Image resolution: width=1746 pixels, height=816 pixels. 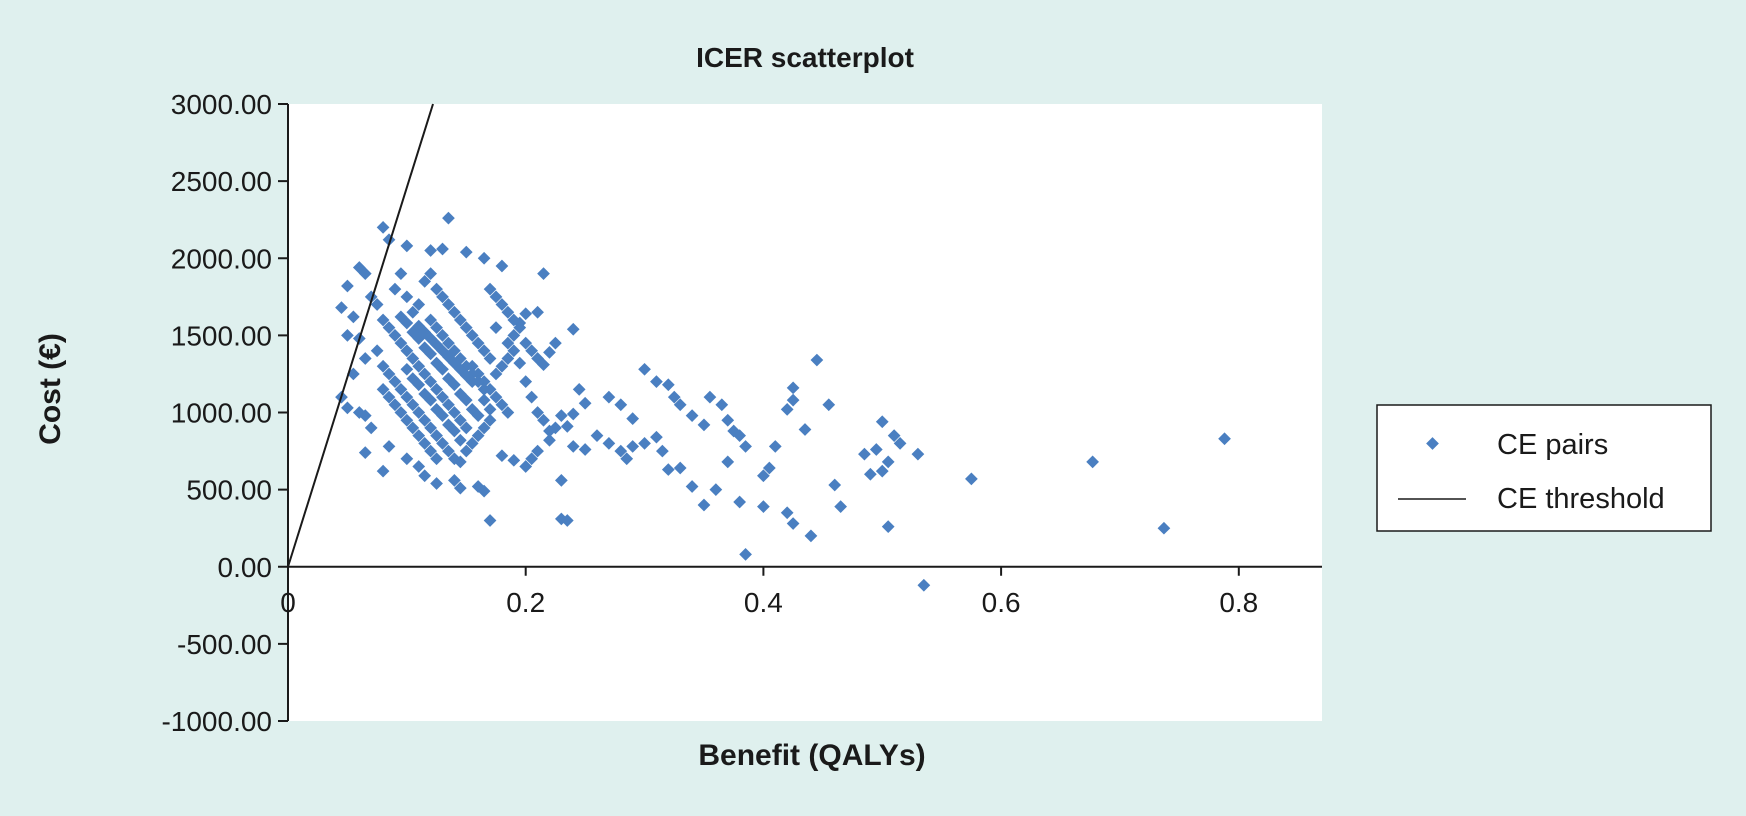 I want to click on legend-label-ce-pairs: CE pairs, so click(x=1552, y=445).